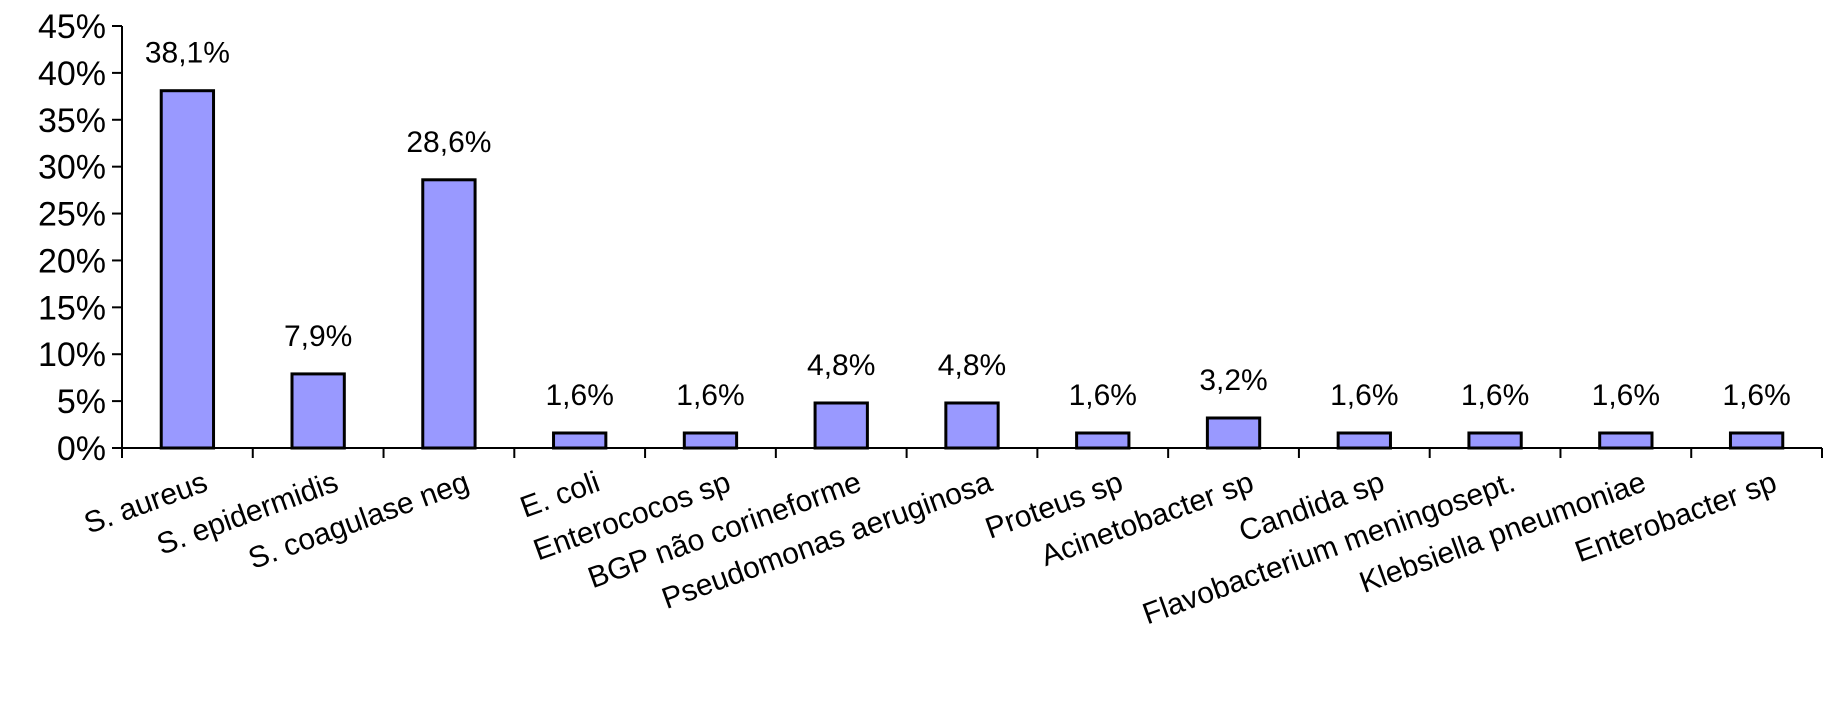 Image resolution: width=1840 pixels, height=718 pixels. I want to click on y-tick-label: 0%, so click(81, 449).